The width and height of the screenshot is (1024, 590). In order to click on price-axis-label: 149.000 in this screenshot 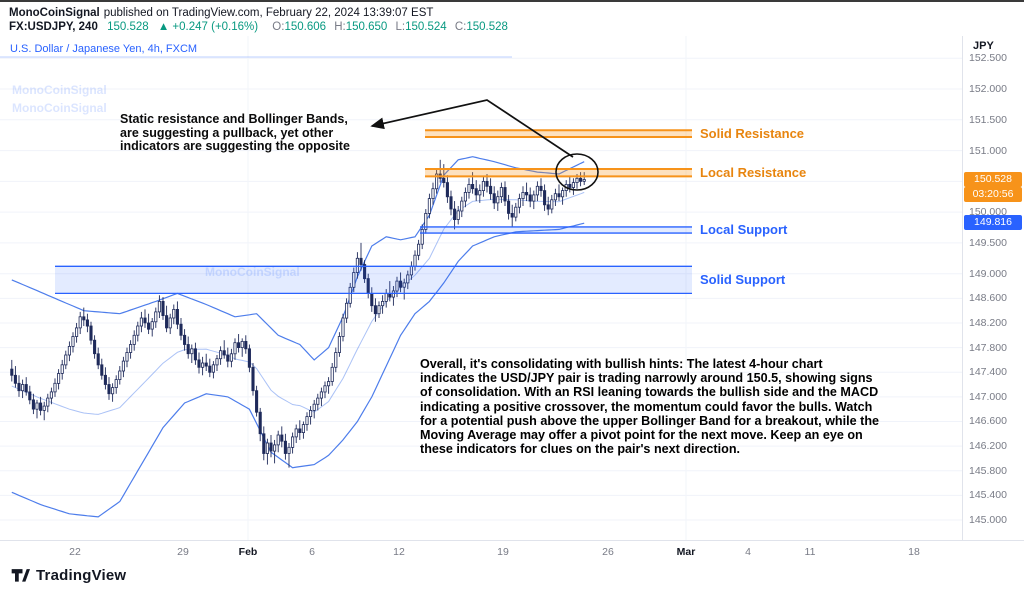, I will do `click(988, 273)`.